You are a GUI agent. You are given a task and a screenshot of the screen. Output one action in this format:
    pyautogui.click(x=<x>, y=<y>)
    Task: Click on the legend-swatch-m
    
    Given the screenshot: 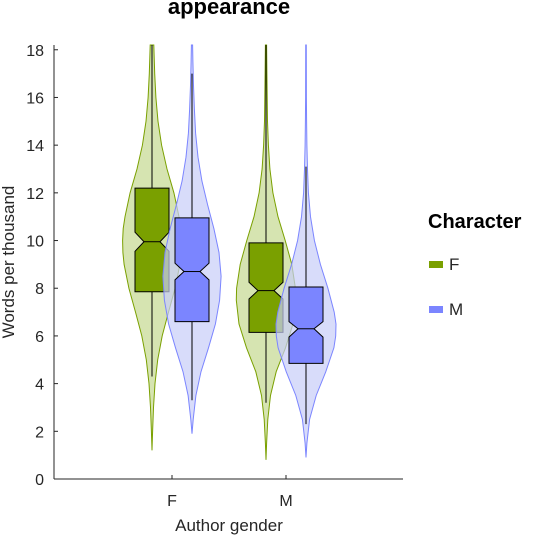 What is the action you would take?
    pyautogui.click(x=436, y=309)
    